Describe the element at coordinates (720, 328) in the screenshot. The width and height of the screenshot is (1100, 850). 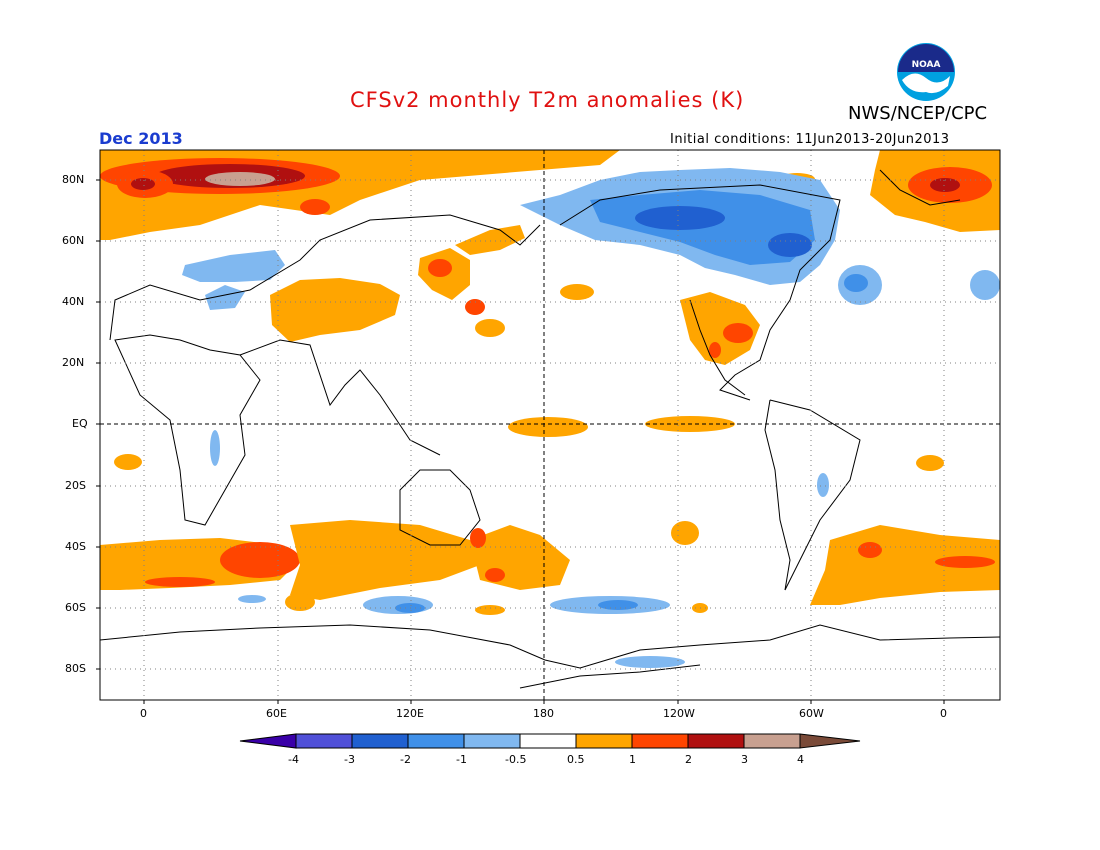
I see `warm-region-us-south` at that location.